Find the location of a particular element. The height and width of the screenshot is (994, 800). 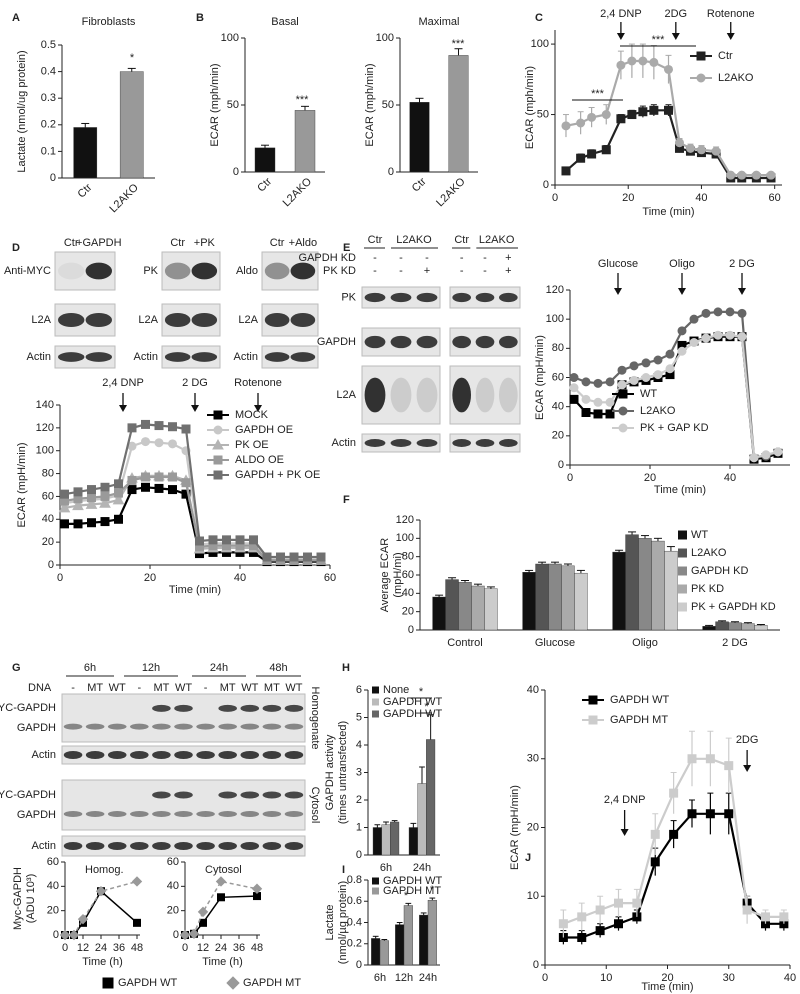

legend-label: L2AKO is located at coordinates (736, 78).